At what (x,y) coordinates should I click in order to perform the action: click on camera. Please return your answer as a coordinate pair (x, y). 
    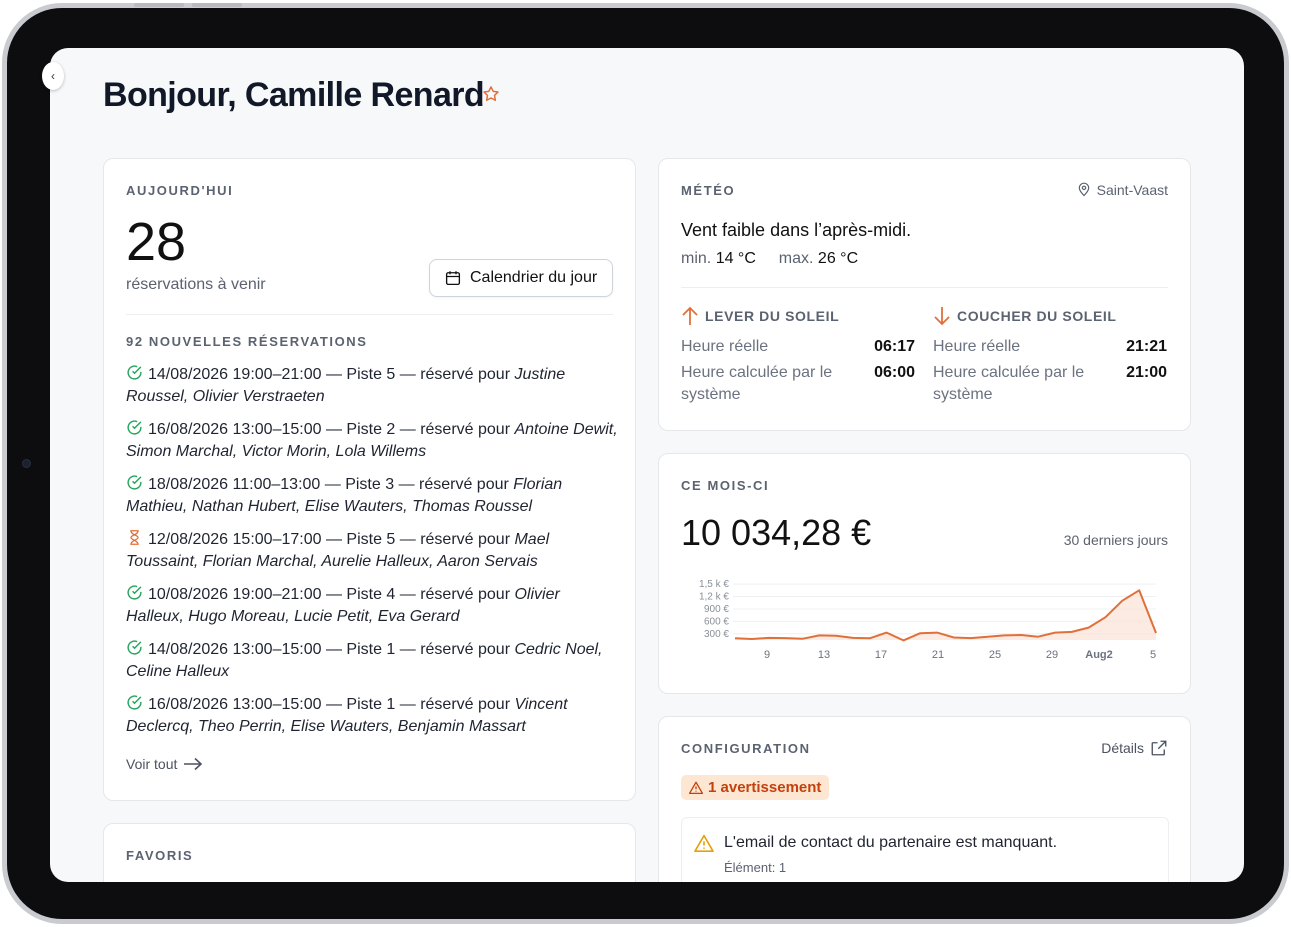
    Looking at the image, I should click on (26, 463).